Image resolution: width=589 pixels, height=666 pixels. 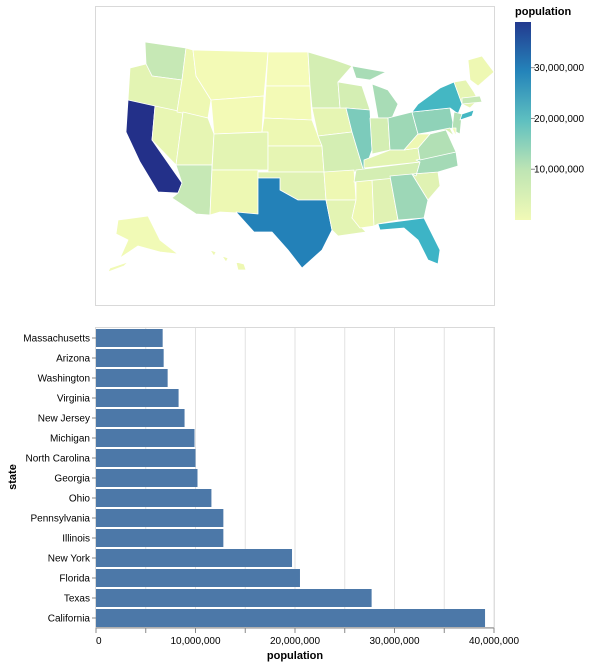 I want to click on state-north-carolina, so click(x=435, y=164).